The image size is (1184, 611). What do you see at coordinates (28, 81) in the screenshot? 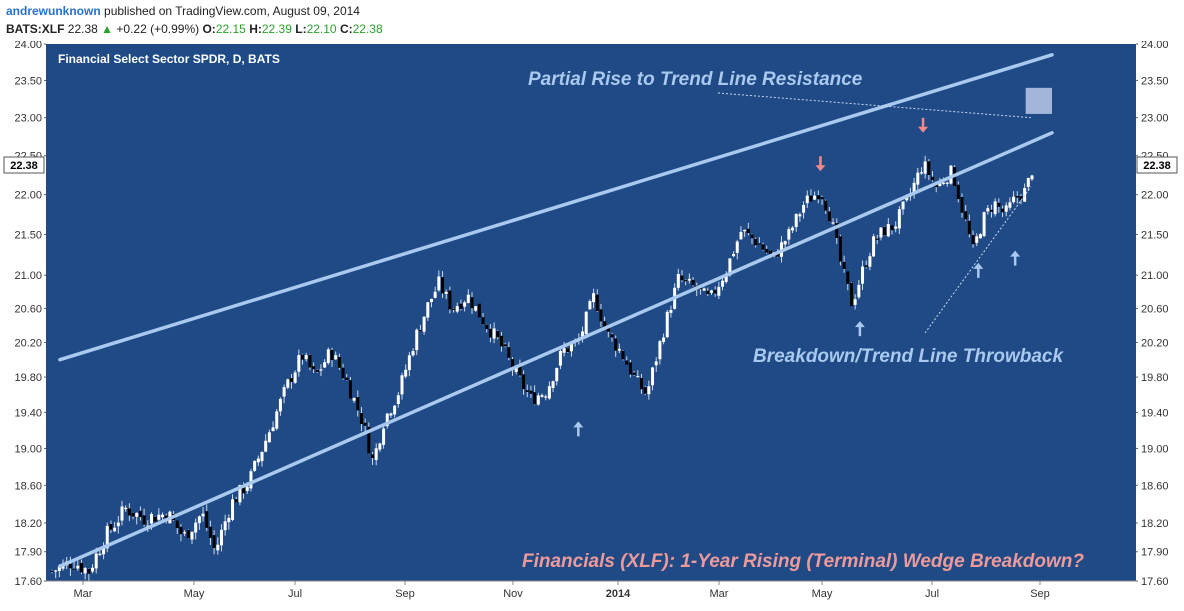
I see `y-tick-label-left: 23.50` at bounding box center [28, 81].